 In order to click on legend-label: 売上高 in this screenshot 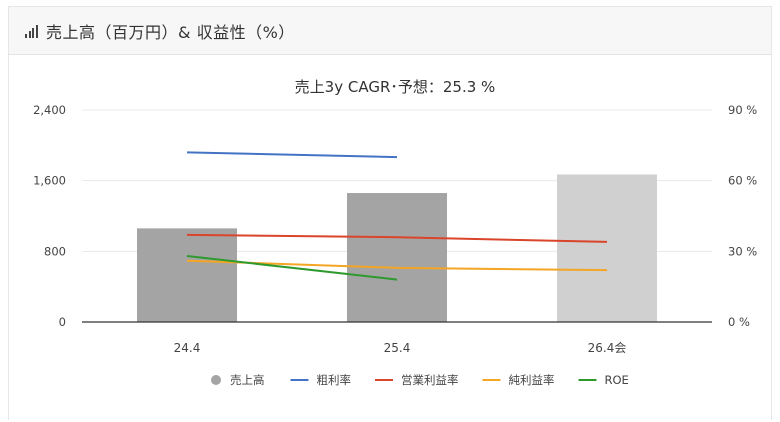, I will do `click(247, 380)`.